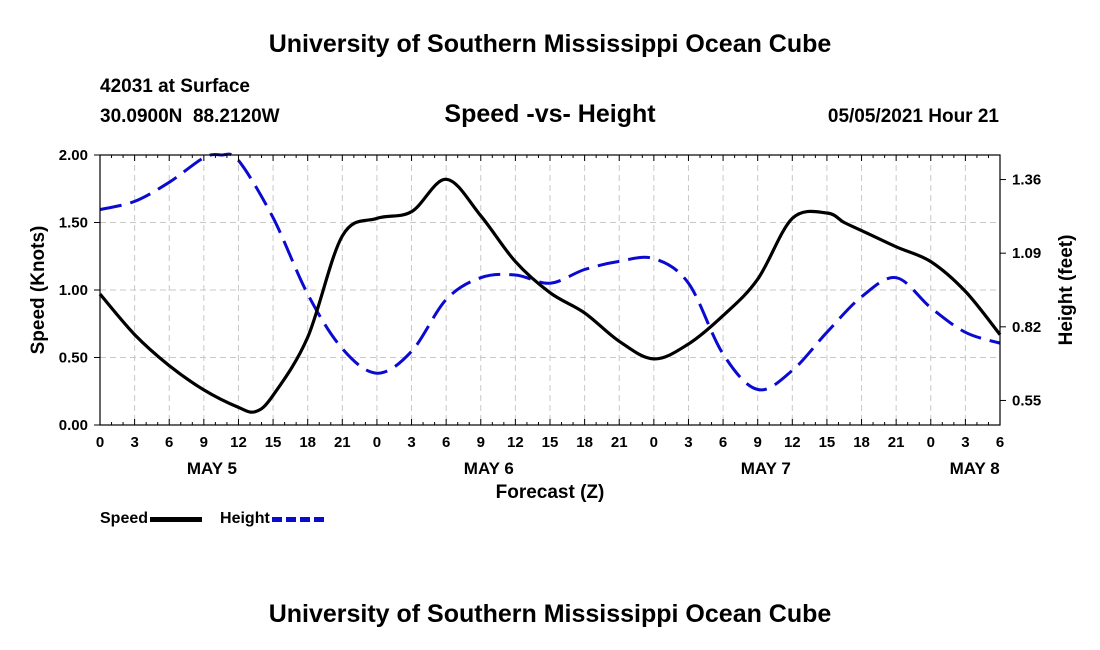 This screenshot has width=1100, height=650. What do you see at coordinates (550, 492) in the screenshot?
I see `x-axis-label: Forecast (Z)` at bounding box center [550, 492].